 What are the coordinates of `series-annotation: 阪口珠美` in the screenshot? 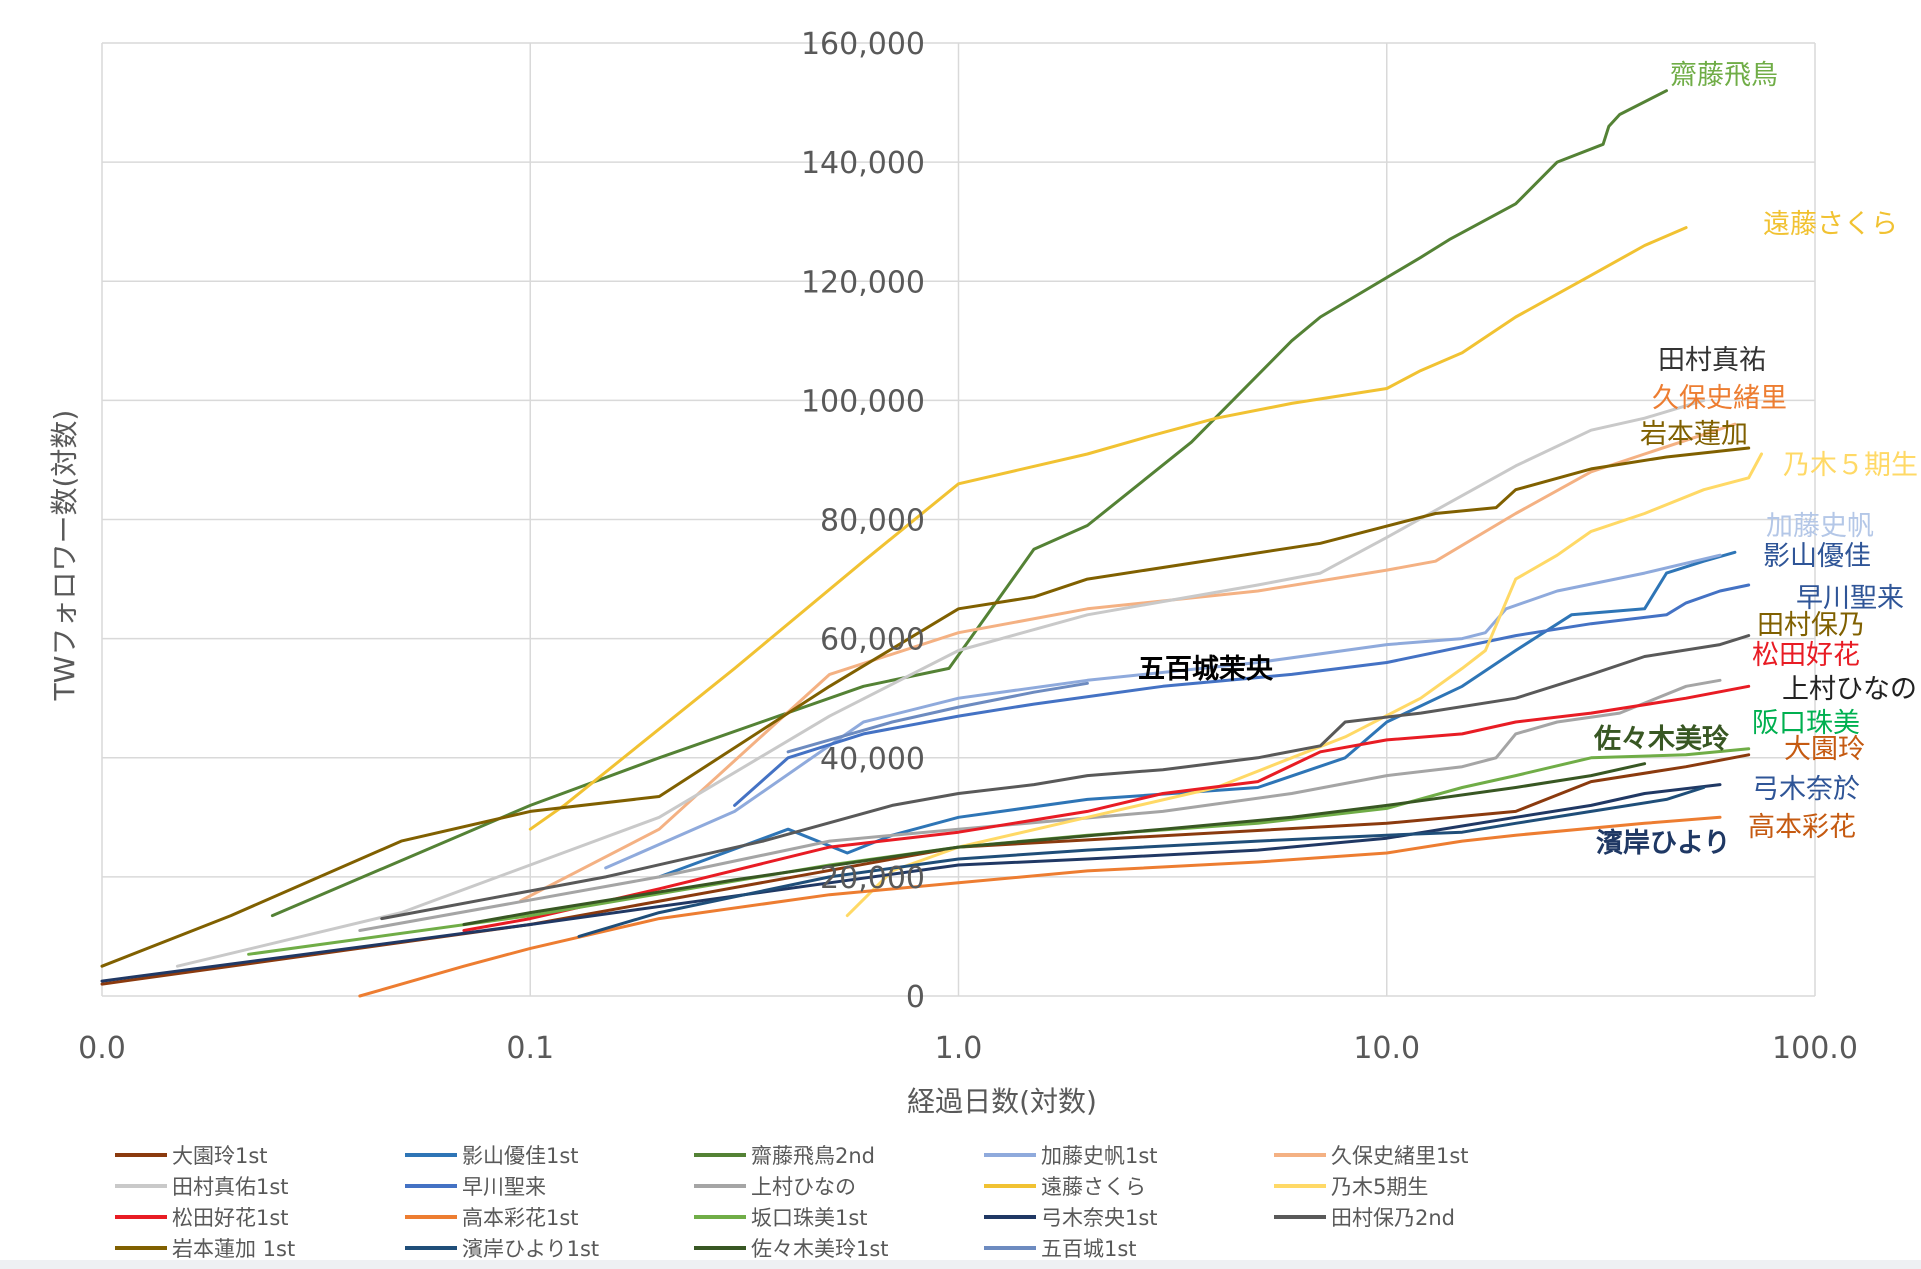 It's located at (1806, 723).